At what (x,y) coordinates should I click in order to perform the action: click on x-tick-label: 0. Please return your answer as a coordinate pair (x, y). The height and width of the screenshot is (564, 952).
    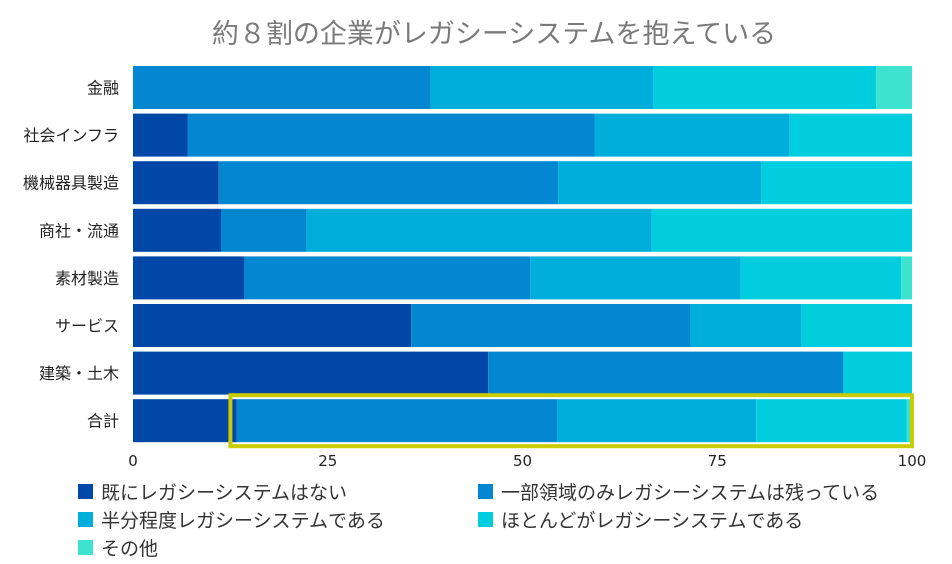
    Looking at the image, I should click on (133, 461).